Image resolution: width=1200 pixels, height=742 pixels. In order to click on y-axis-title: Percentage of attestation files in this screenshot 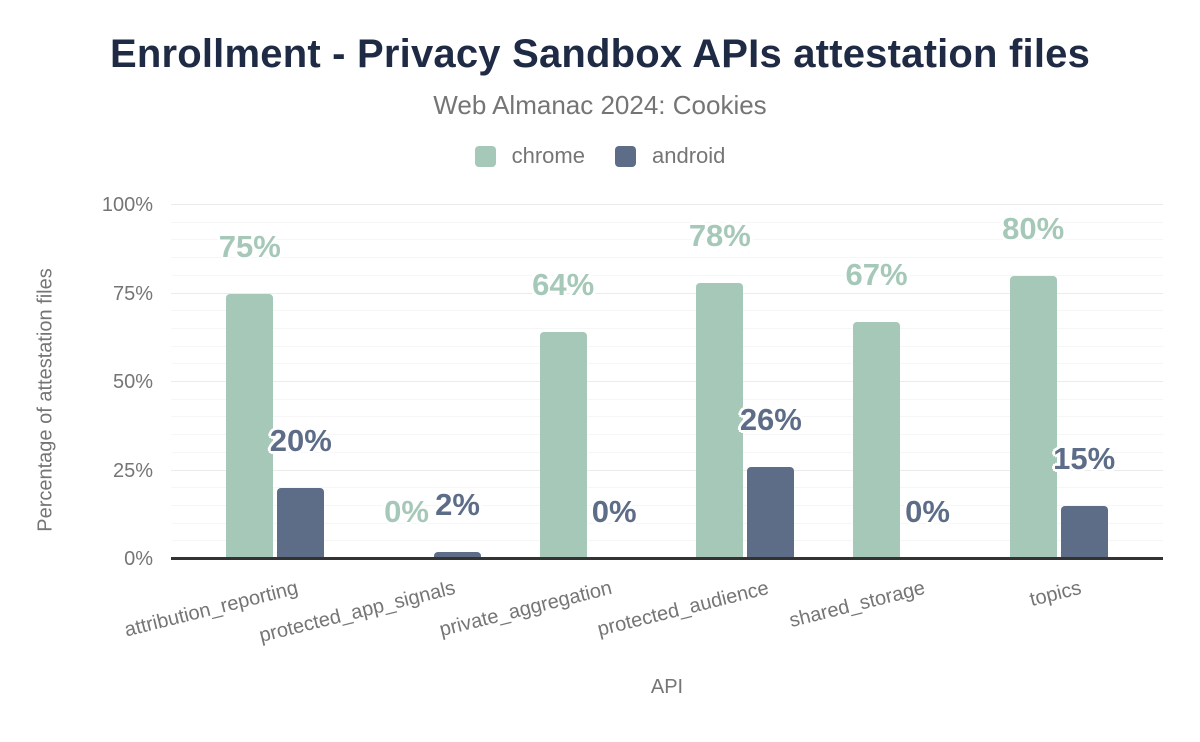, I will do `click(45, 400)`.